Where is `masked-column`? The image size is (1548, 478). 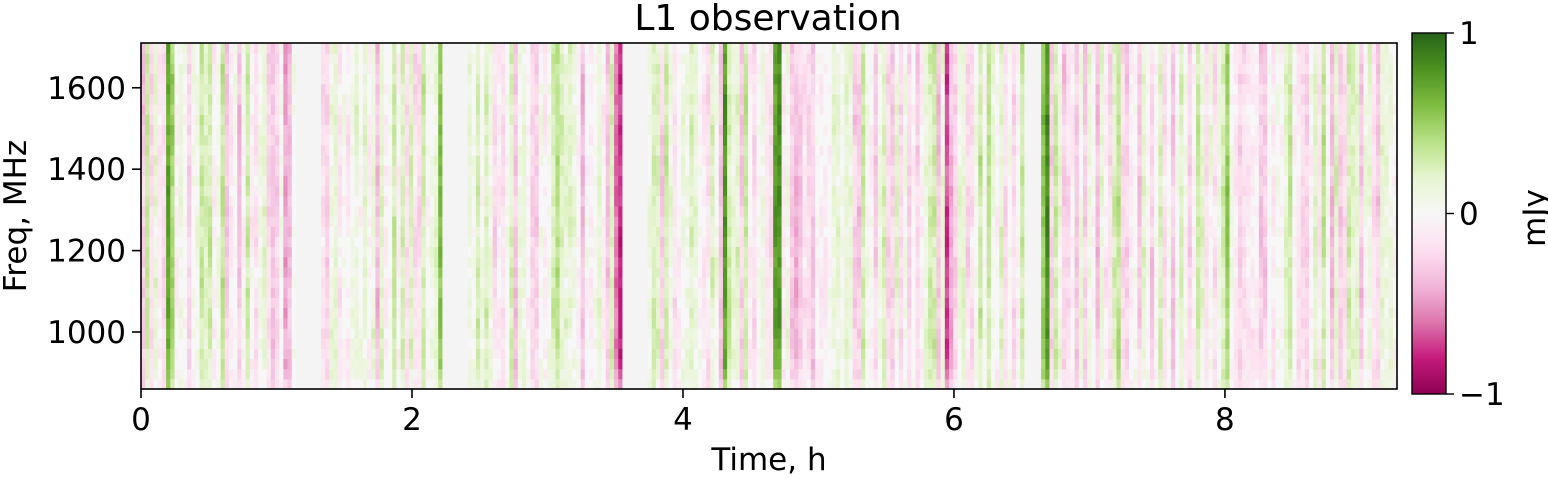
masked-column is located at coordinates (302, 216).